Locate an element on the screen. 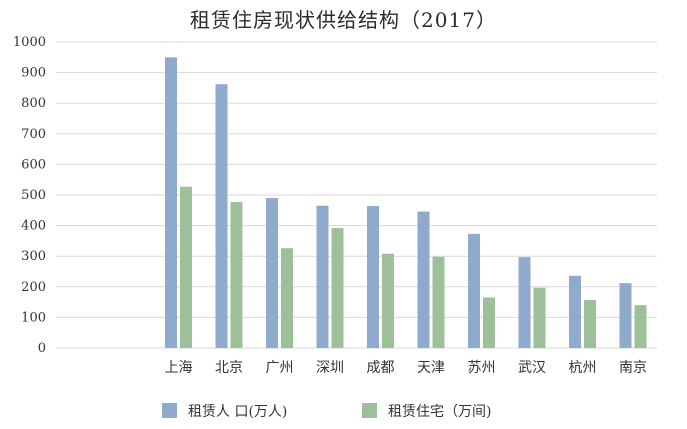 The image size is (687, 429). y-tick-label: 300 is located at coordinates (33, 256).